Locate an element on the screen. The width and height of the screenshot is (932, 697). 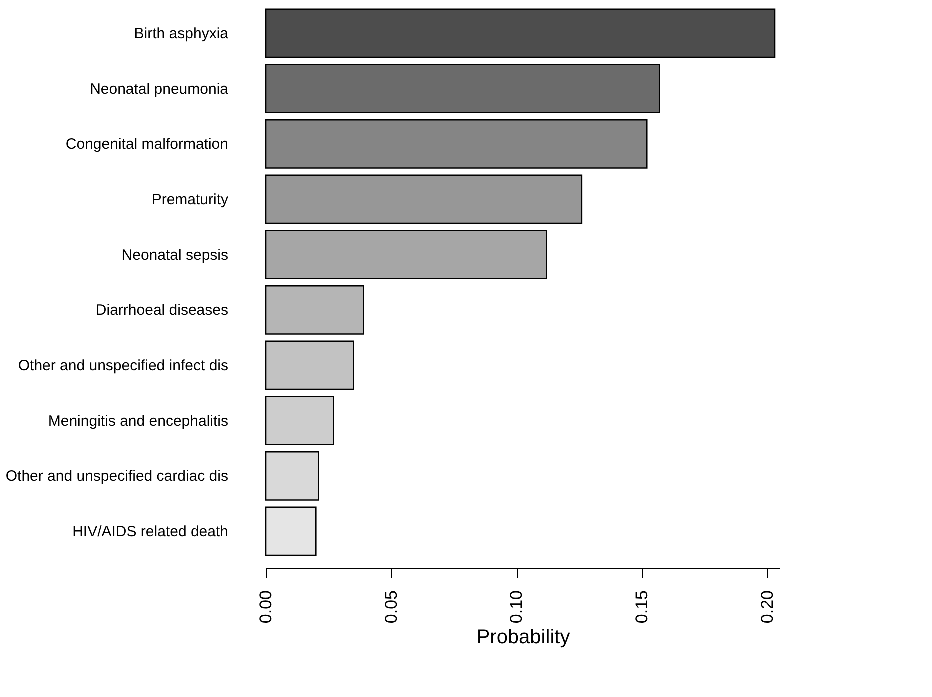
x-axis-title: Probability is located at coordinates (523, 637).